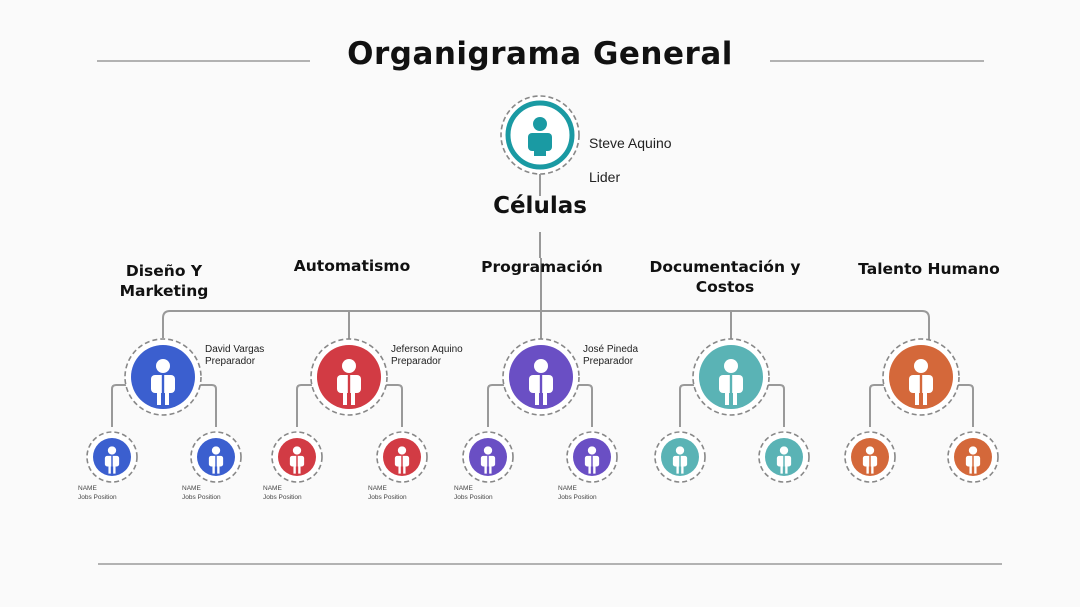 The height and width of the screenshot is (607, 1080). What do you see at coordinates (929, 269) in the screenshot?
I see `department-name: Talento Humano` at bounding box center [929, 269].